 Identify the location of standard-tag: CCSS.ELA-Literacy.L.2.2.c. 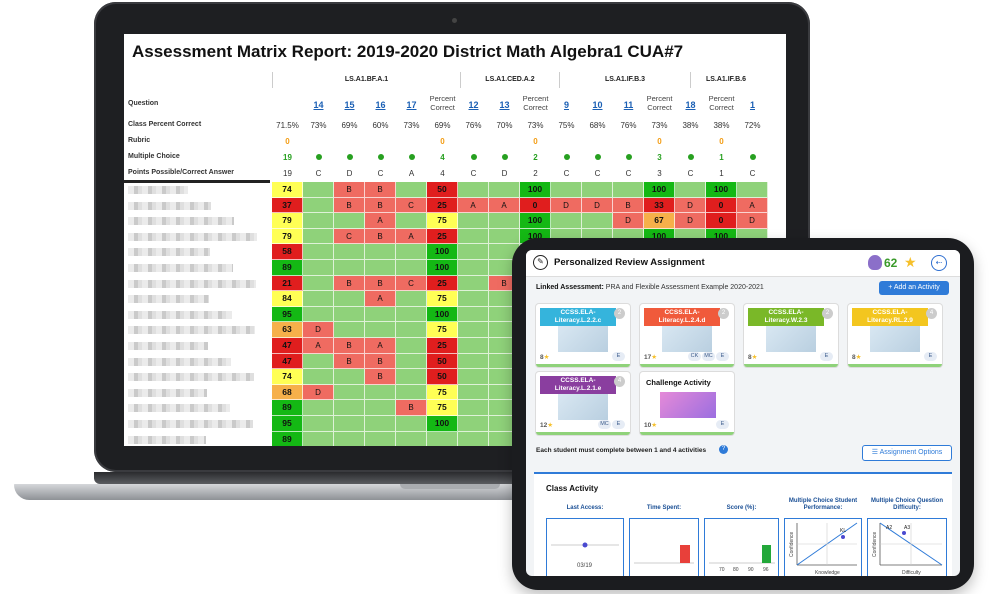
(578, 317).